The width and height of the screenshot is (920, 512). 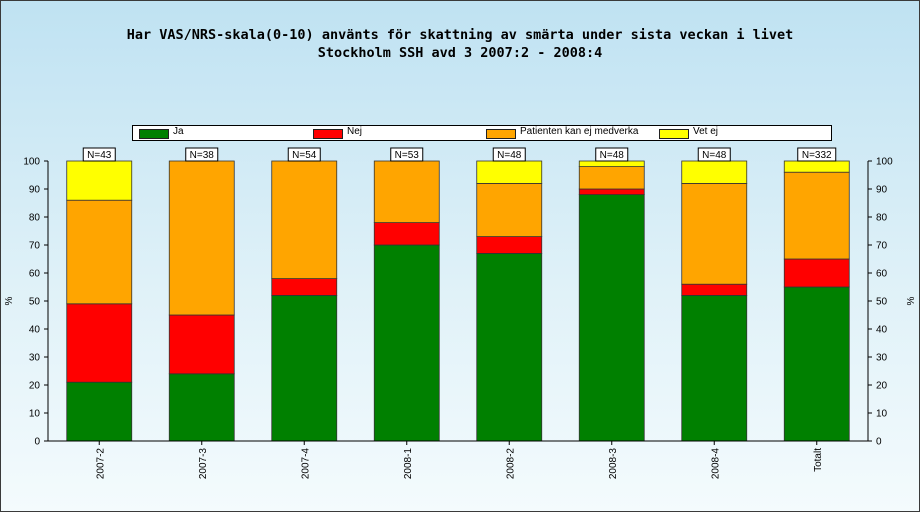 What do you see at coordinates (816, 166) in the screenshot?
I see `bar-segment-vet-ej-Totalt` at bounding box center [816, 166].